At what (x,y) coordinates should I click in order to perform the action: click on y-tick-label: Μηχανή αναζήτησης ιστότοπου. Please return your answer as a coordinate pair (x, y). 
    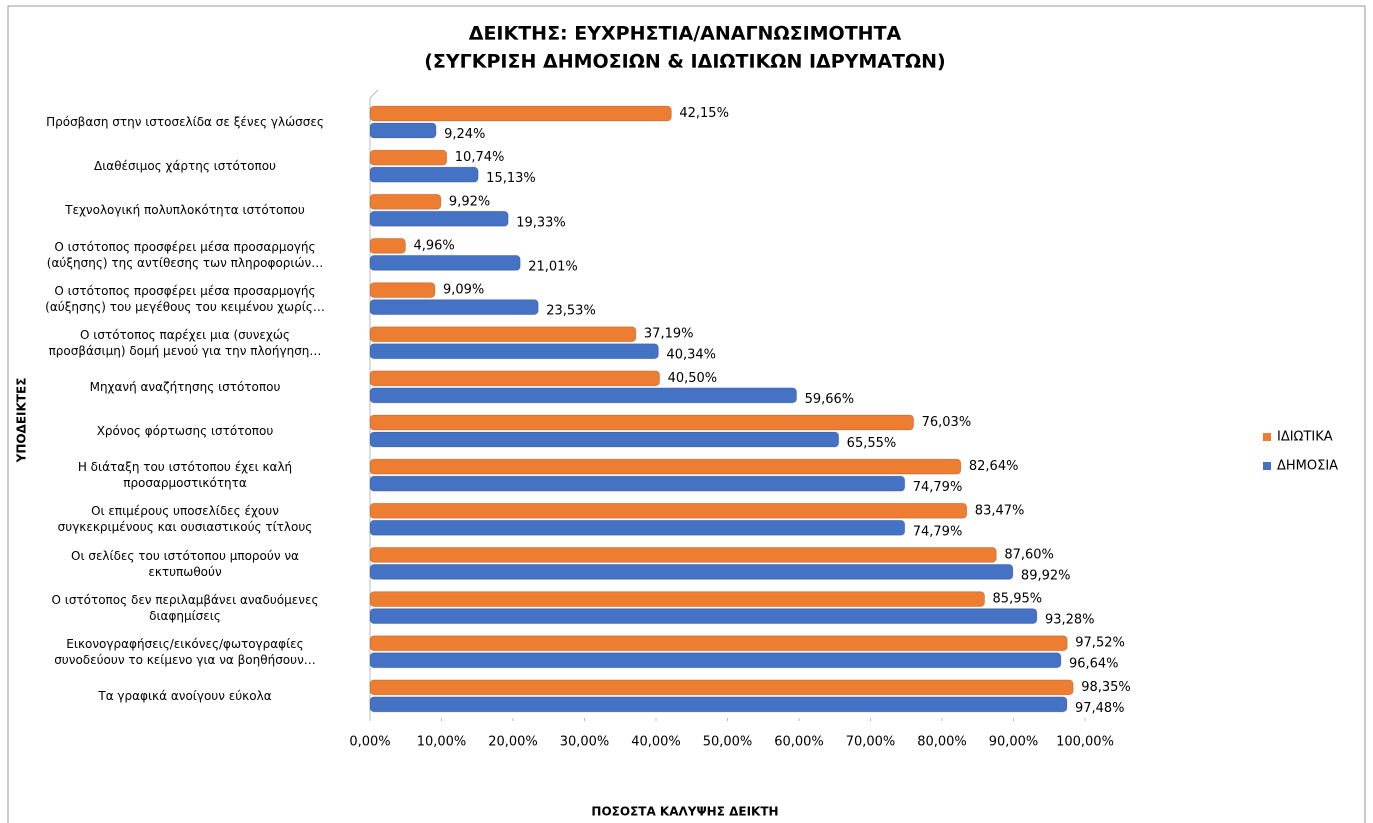
    Looking at the image, I should click on (185, 386).